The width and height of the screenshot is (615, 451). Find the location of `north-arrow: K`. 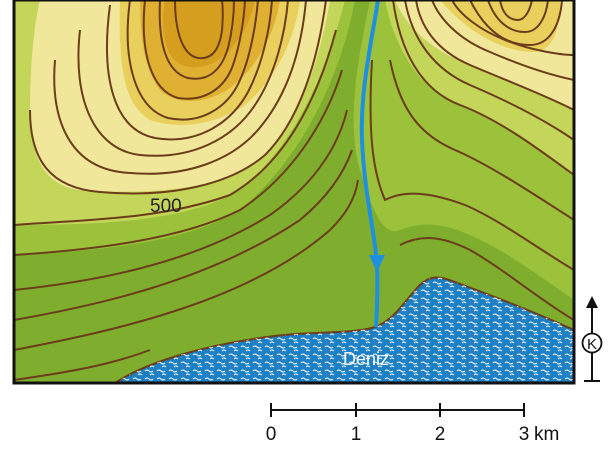

north-arrow: K is located at coordinates (592, 339).